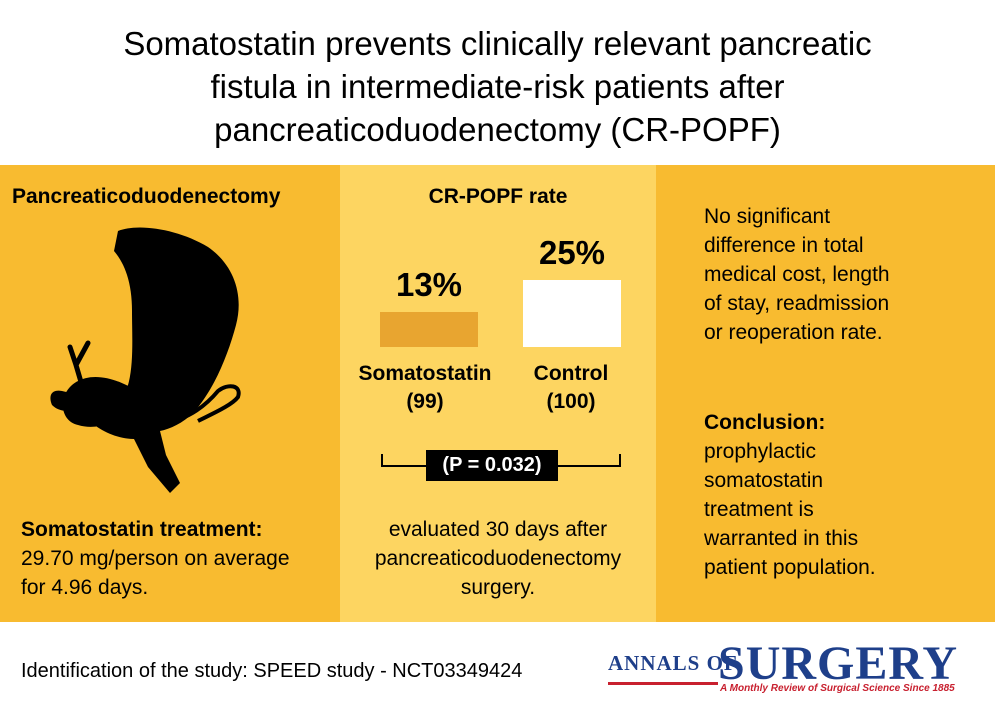 Image resolution: width=995 pixels, height=720 pixels. Describe the element at coordinates (793, 332) in the screenshot. I see `outcomes-line: or reoperation rate.` at that location.